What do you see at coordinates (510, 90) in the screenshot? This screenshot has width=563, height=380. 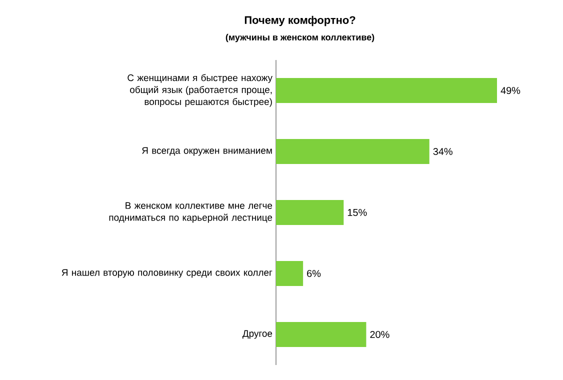 I see `data-label: 49%` at bounding box center [510, 90].